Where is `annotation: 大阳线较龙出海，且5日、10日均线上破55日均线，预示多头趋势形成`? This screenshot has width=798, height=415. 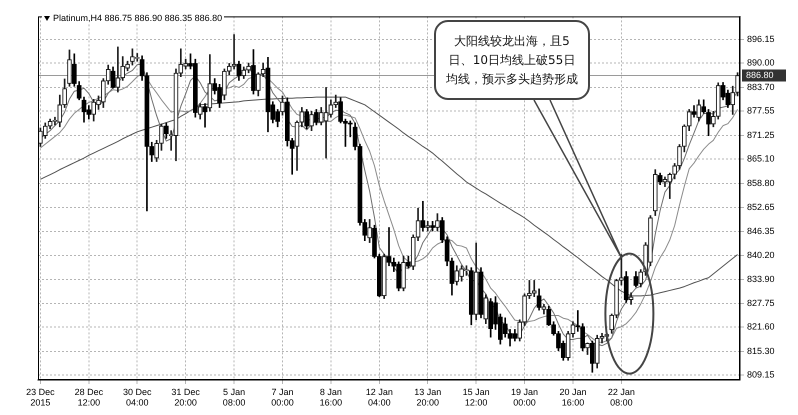
annotation: 大阳线较龙出海，且5日、10日均线上破55日均线，预示多头趋势形成 is located at coordinates (512, 60).